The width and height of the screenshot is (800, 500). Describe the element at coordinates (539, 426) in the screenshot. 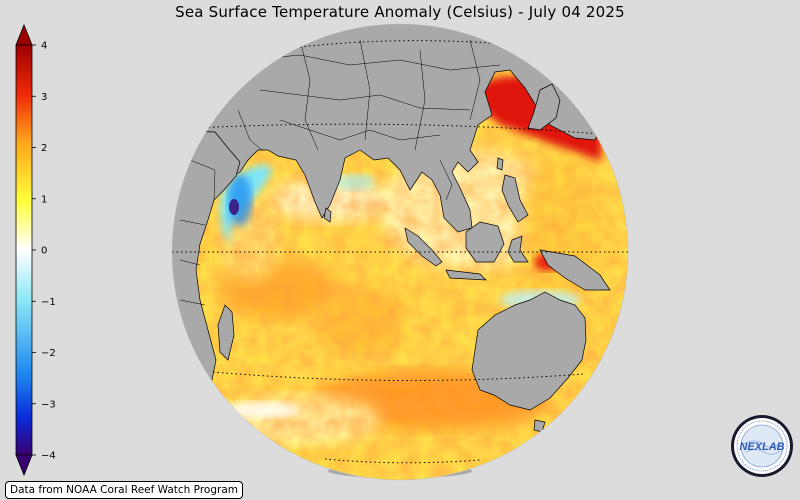

I see `land-tasmania` at that location.